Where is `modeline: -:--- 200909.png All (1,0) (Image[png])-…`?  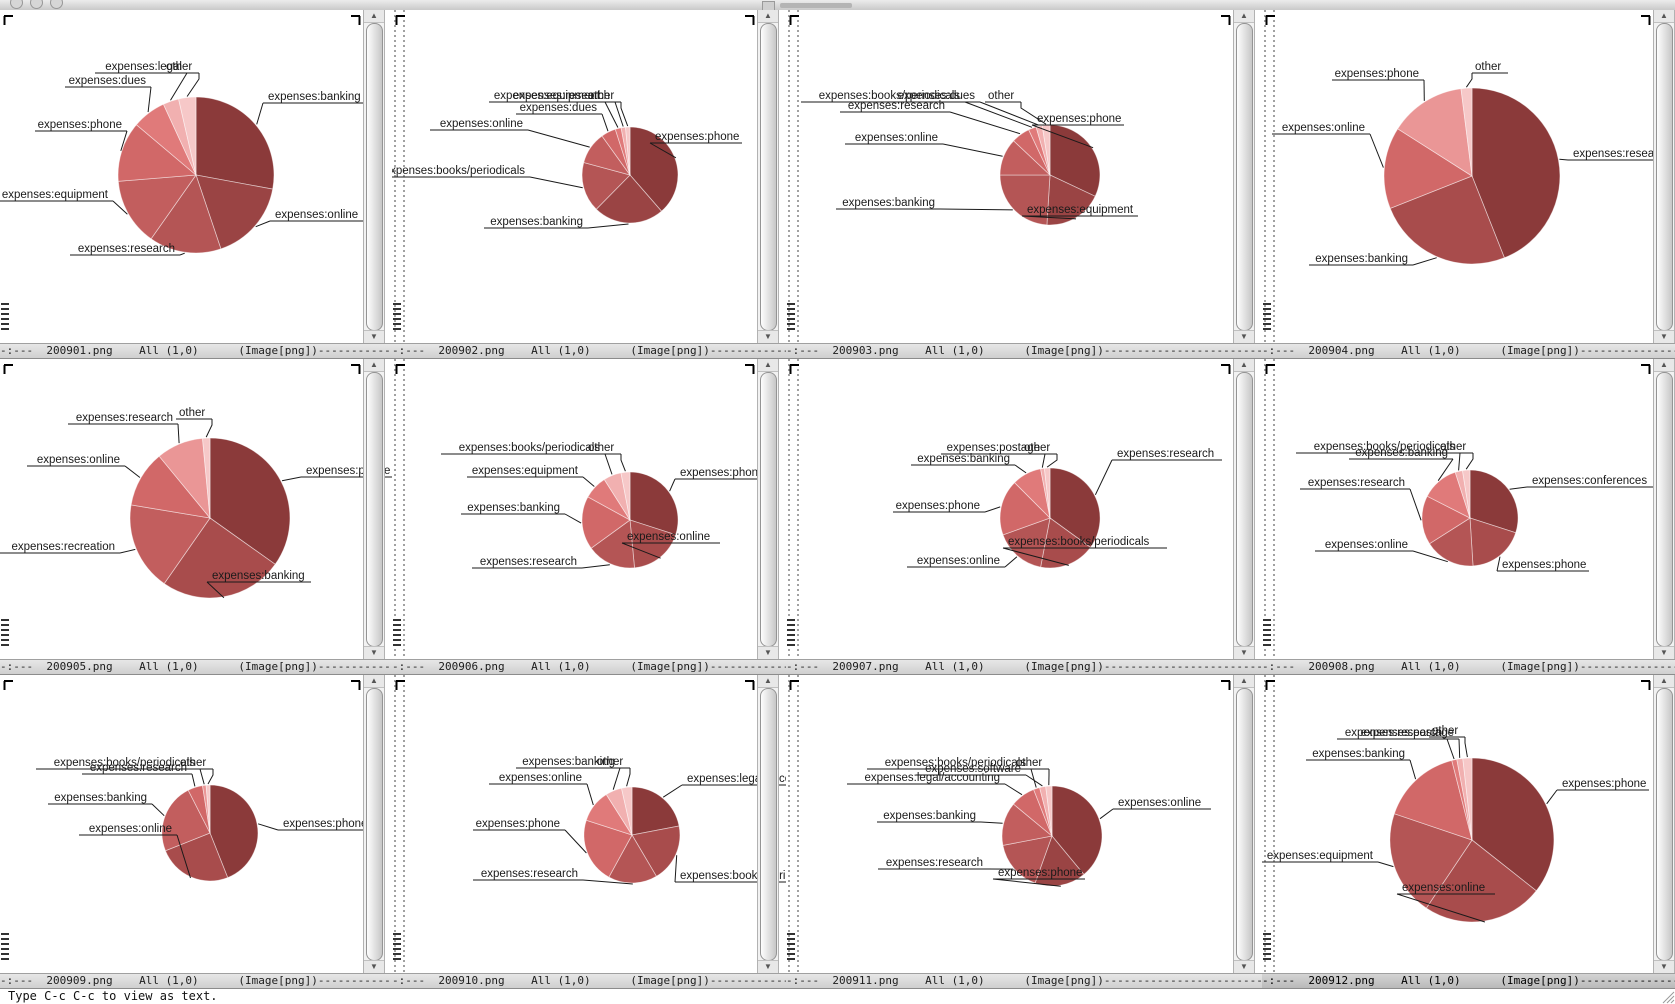
modeline: -:--- 200909.png All (1,0) (Image[png])-… is located at coordinates (196, 981).